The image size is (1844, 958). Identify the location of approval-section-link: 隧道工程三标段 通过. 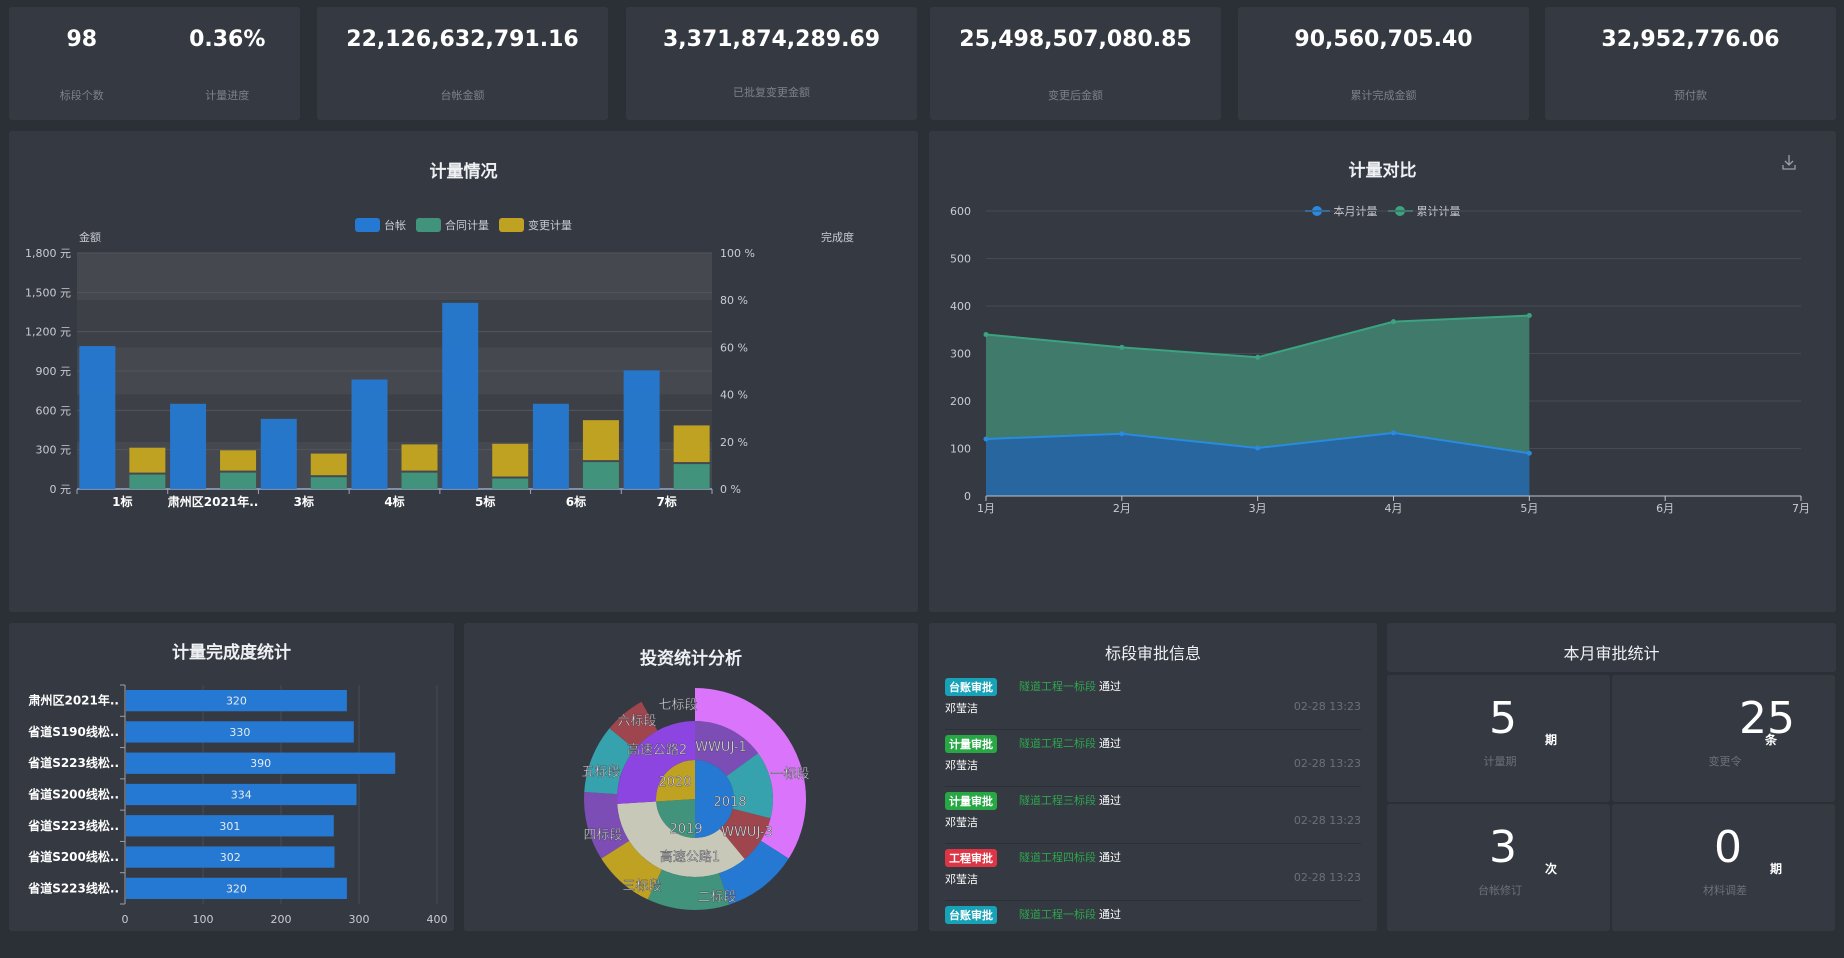
(1070, 800).